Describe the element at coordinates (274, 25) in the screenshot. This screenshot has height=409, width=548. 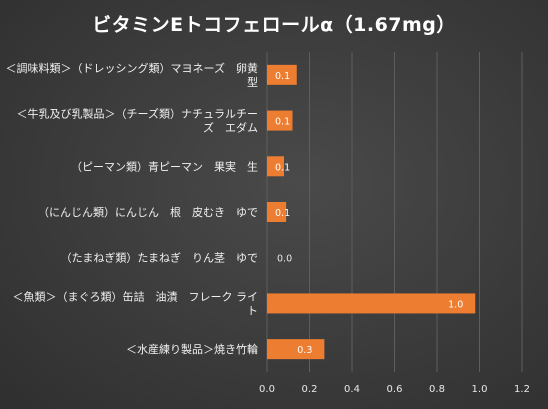
I see `chart-title: ビタミンEトコフェロールα（1.67mg）` at that location.